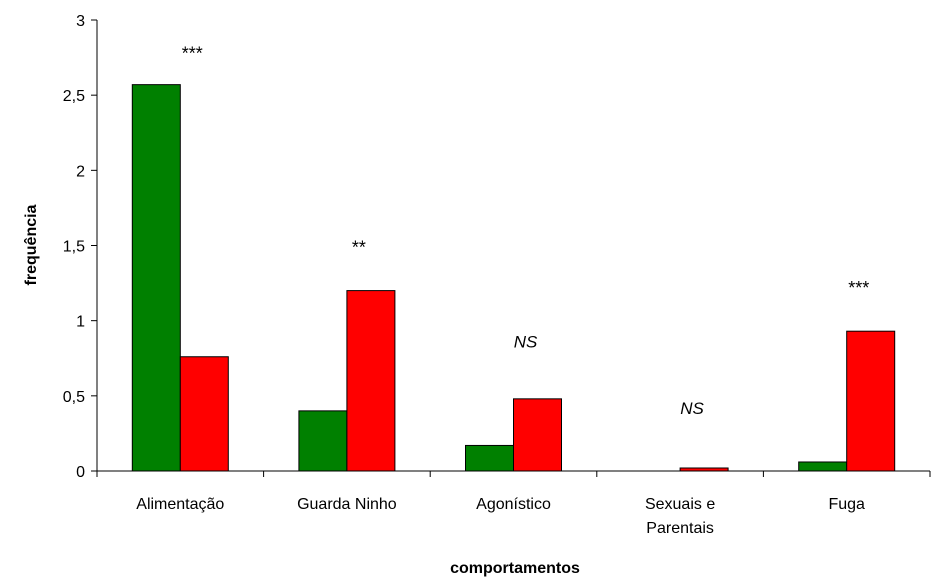 This screenshot has height=581, width=931. Describe the element at coordinates (513, 504) in the screenshot. I see `x-tick-label: Agonístico` at that location.